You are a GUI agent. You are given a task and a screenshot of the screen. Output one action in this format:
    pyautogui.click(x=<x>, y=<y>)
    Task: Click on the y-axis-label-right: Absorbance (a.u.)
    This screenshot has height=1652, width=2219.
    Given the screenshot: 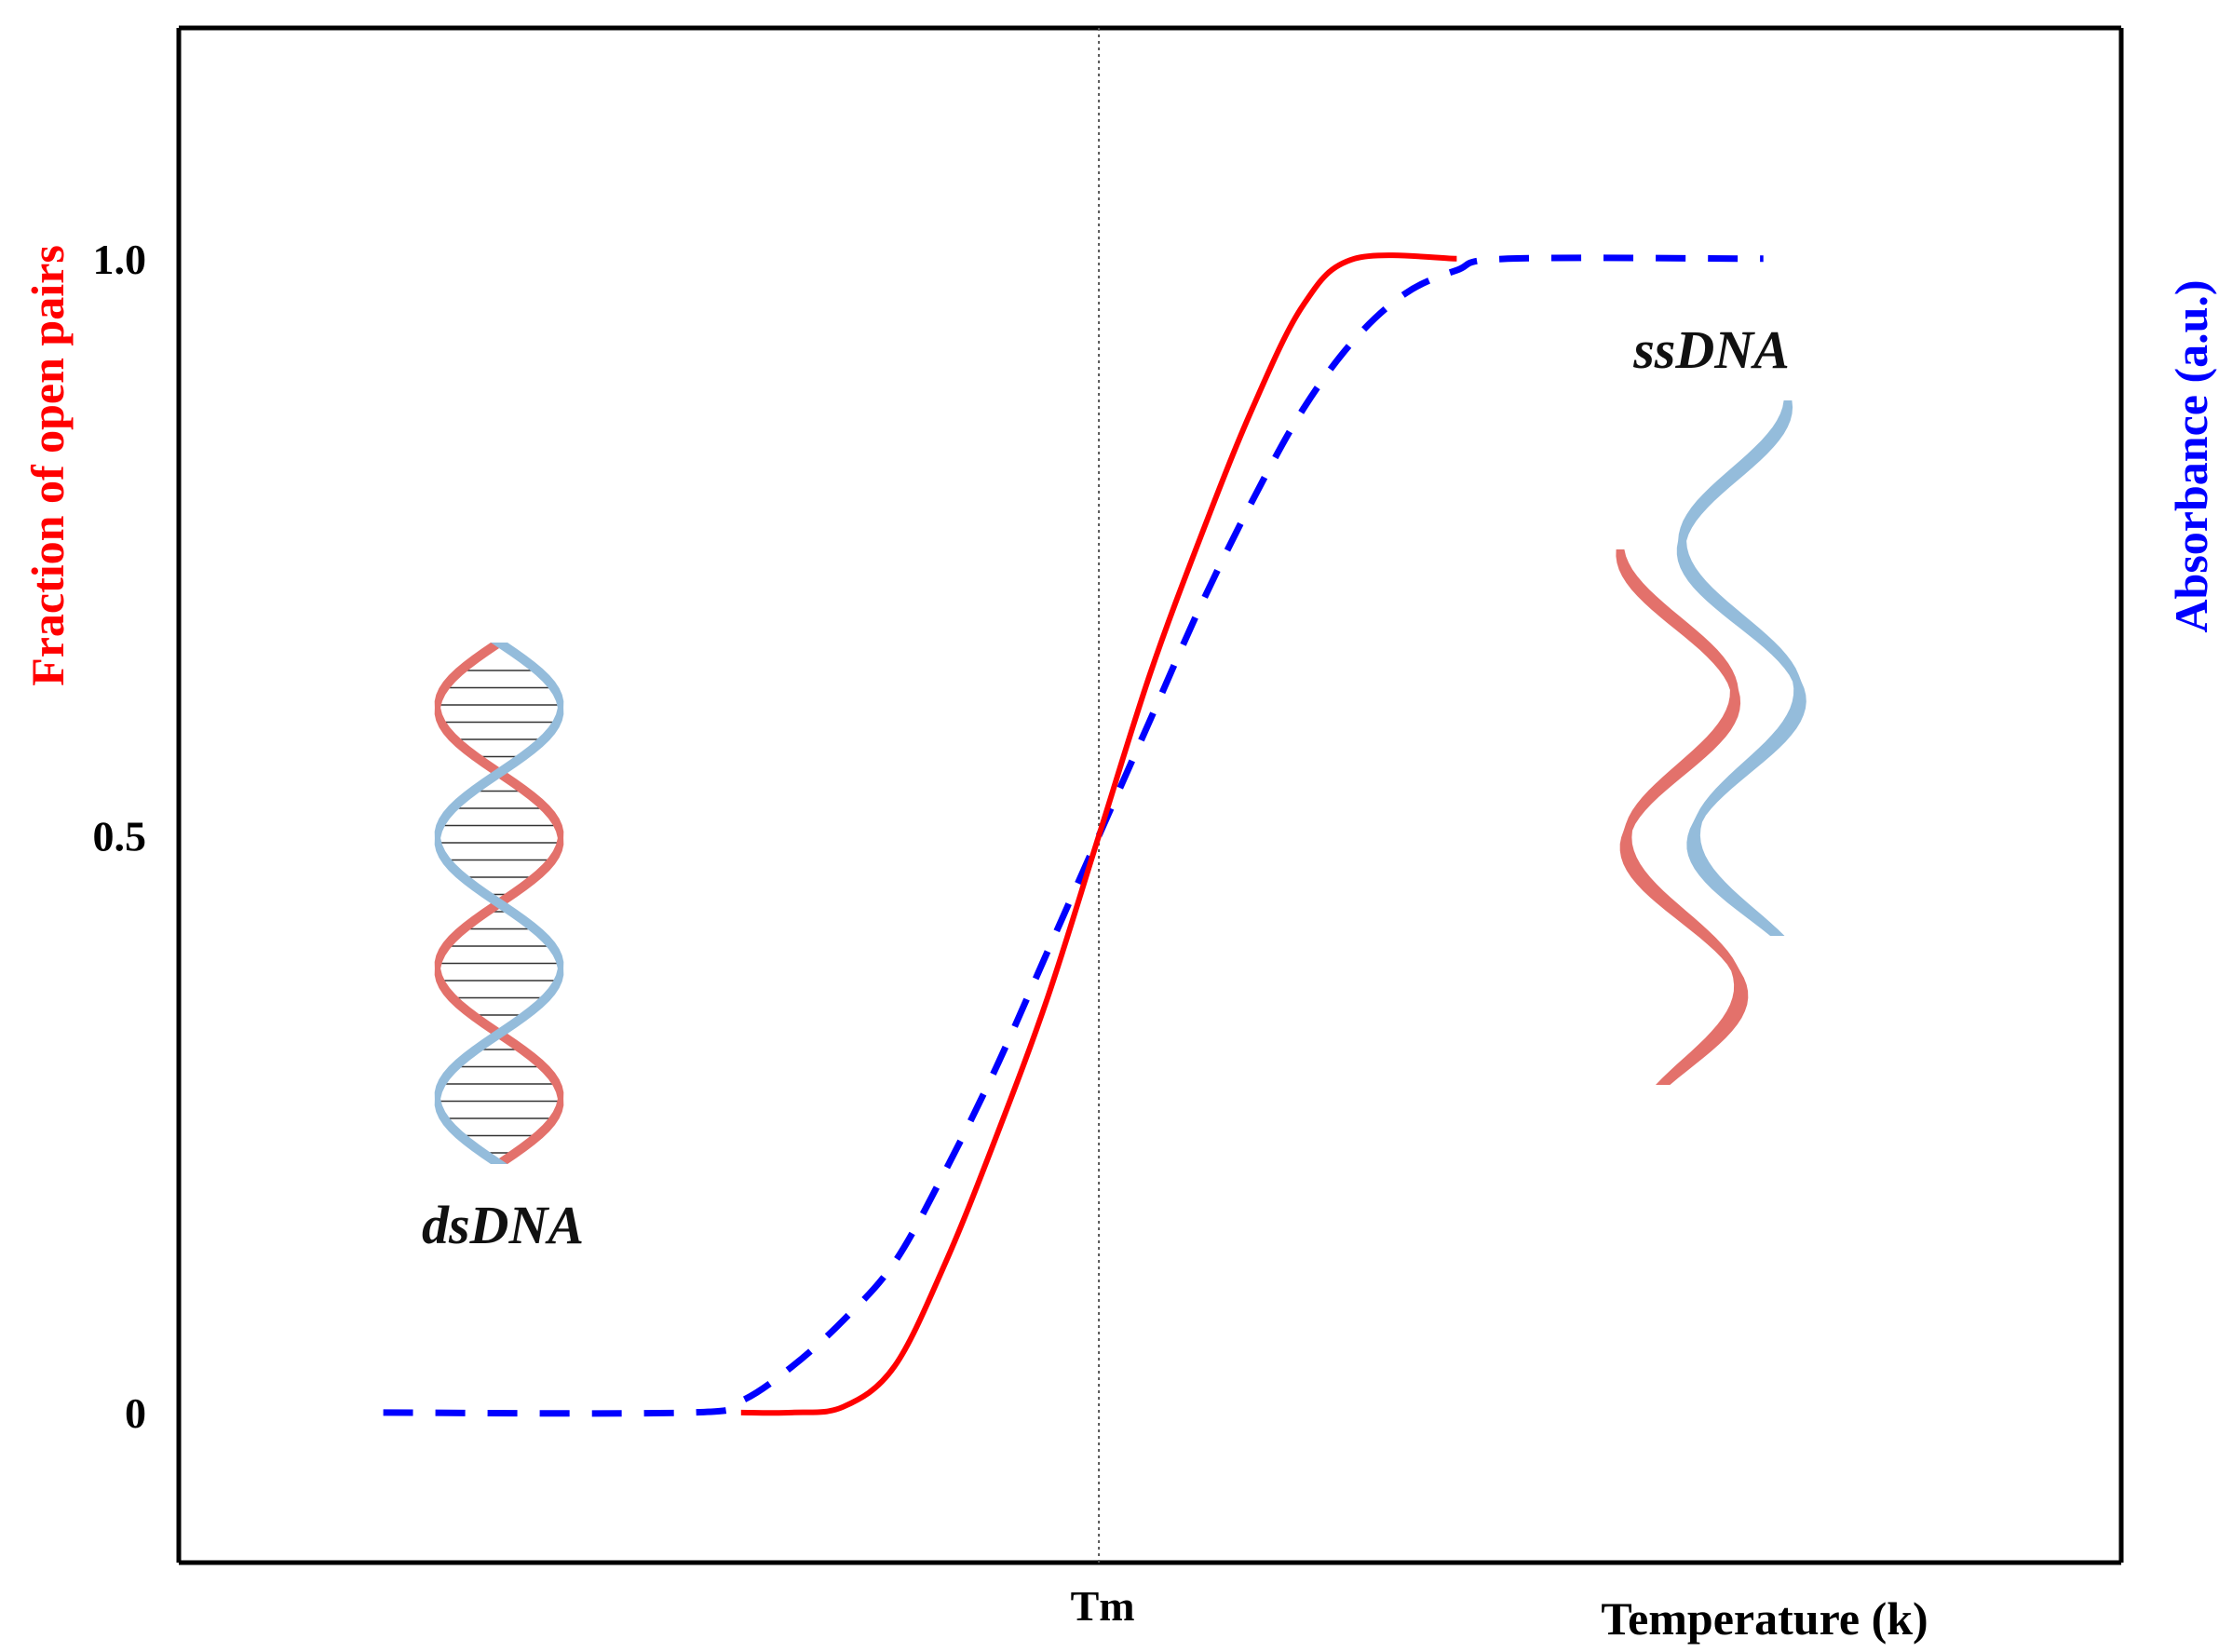 What is the action you would take?
    pyautogui.click(x=2191, y=455)
    